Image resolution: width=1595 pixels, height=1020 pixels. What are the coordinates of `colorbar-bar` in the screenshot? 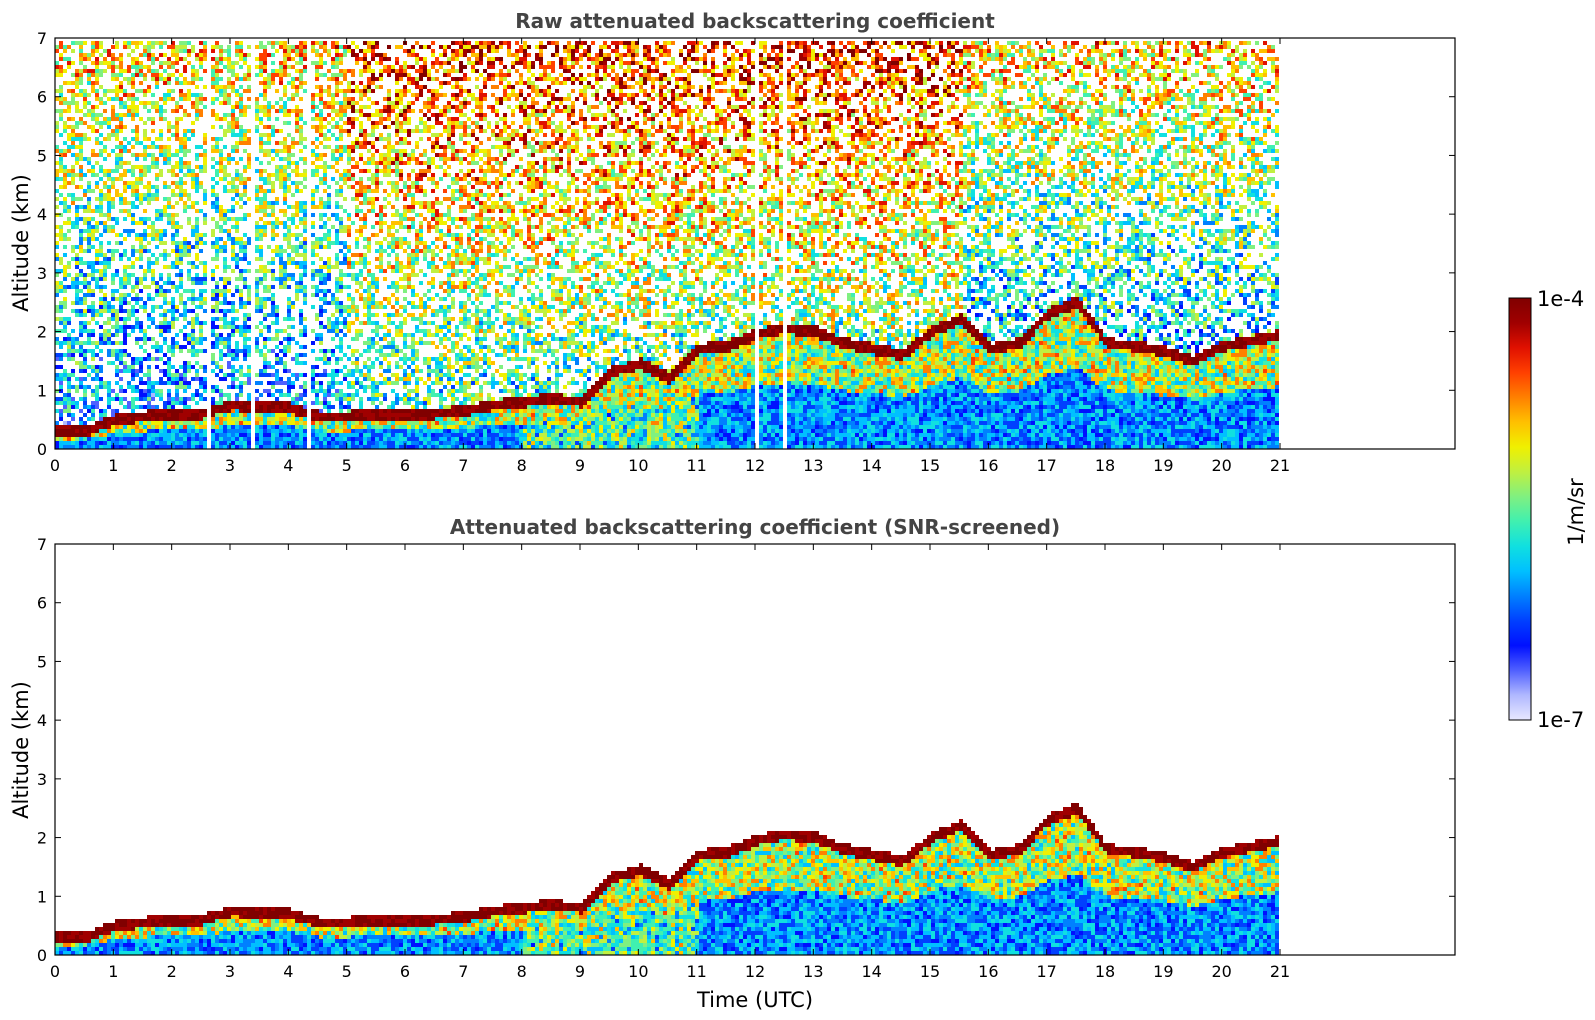 It's located at (1520, 509).